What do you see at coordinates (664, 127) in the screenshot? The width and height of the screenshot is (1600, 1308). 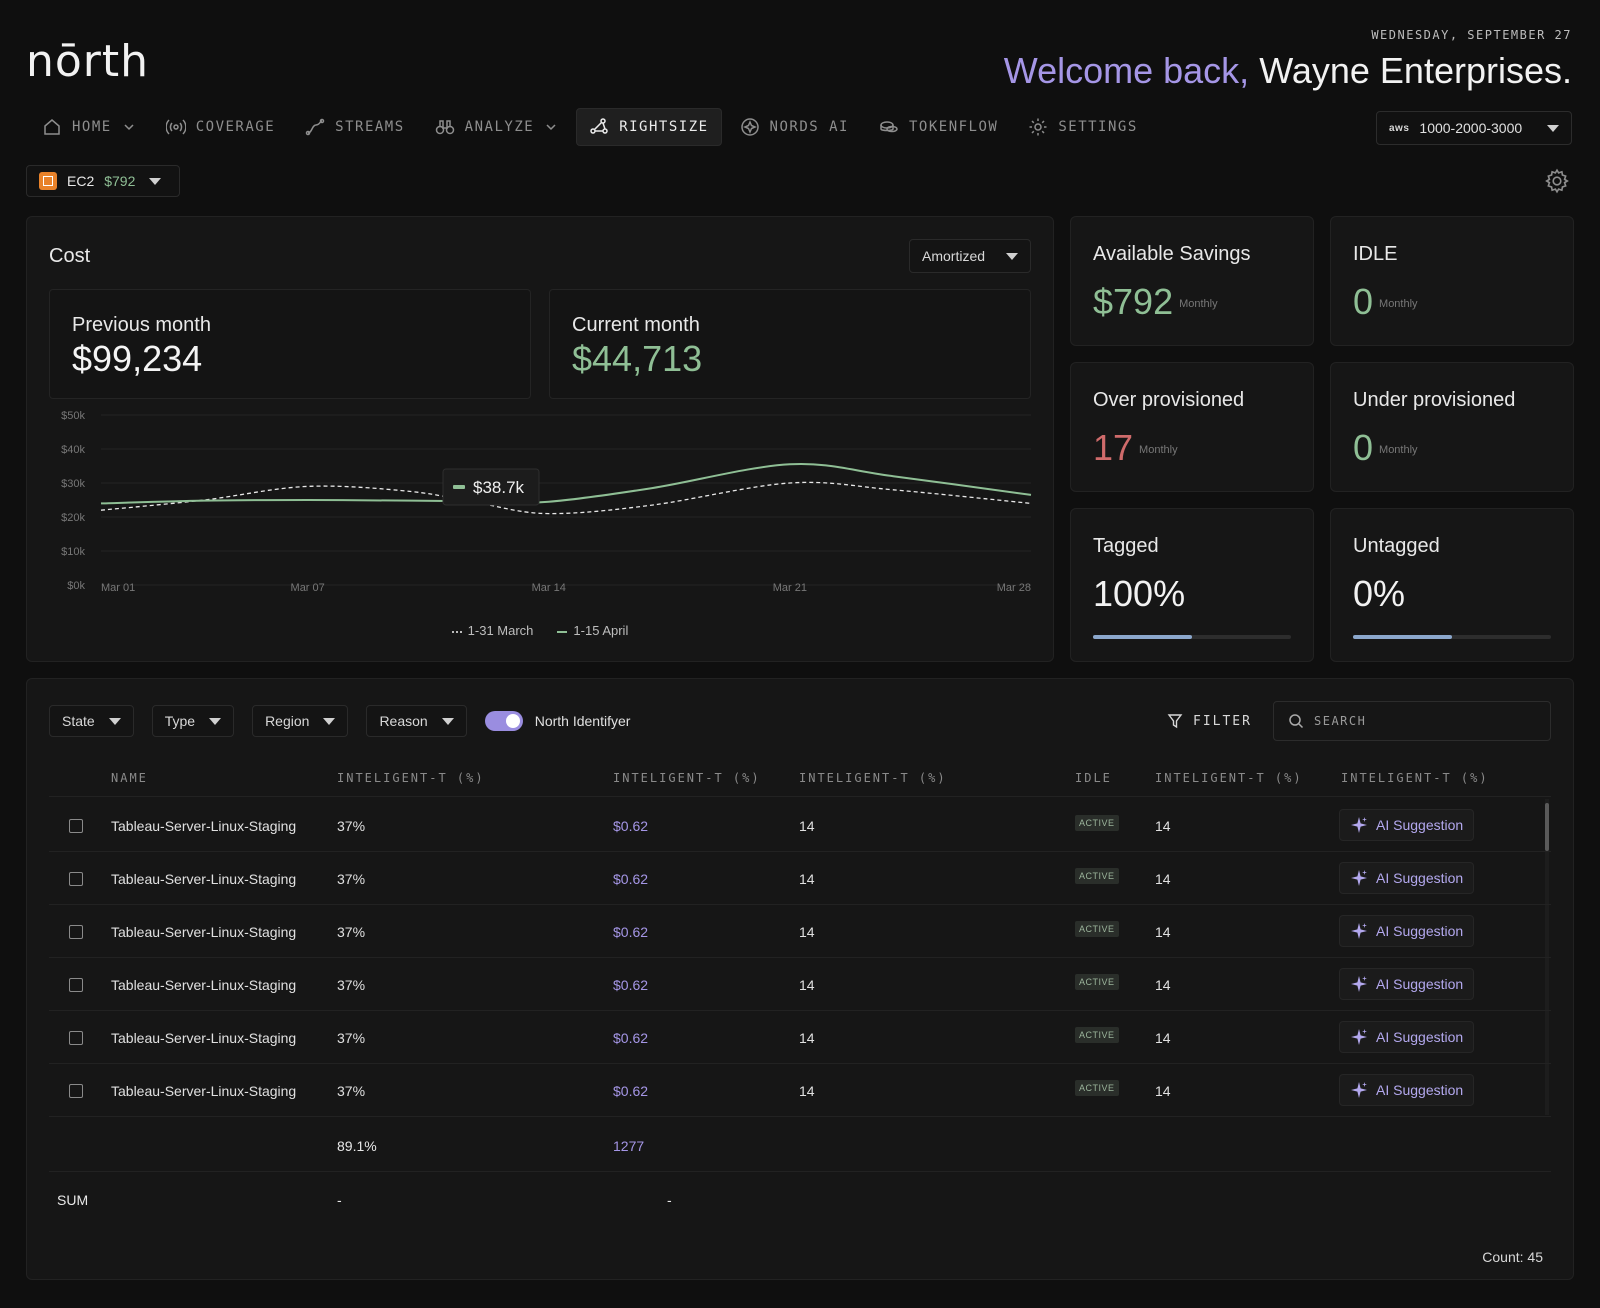 I see `nav-rightsize-label: RIGHTSIZE` at bounding box center [664, 127].